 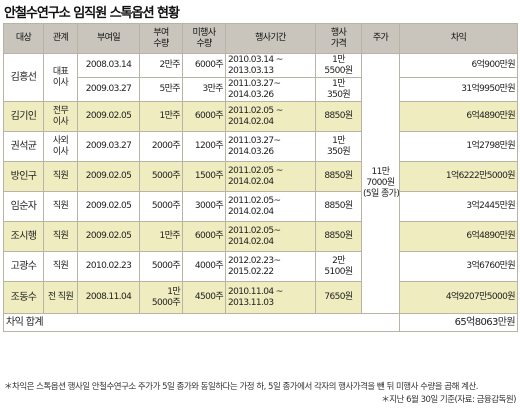 I want to click on cell-exercise-period: 2012.02.23~ 2015.02.22, so click(x=270, y=266).